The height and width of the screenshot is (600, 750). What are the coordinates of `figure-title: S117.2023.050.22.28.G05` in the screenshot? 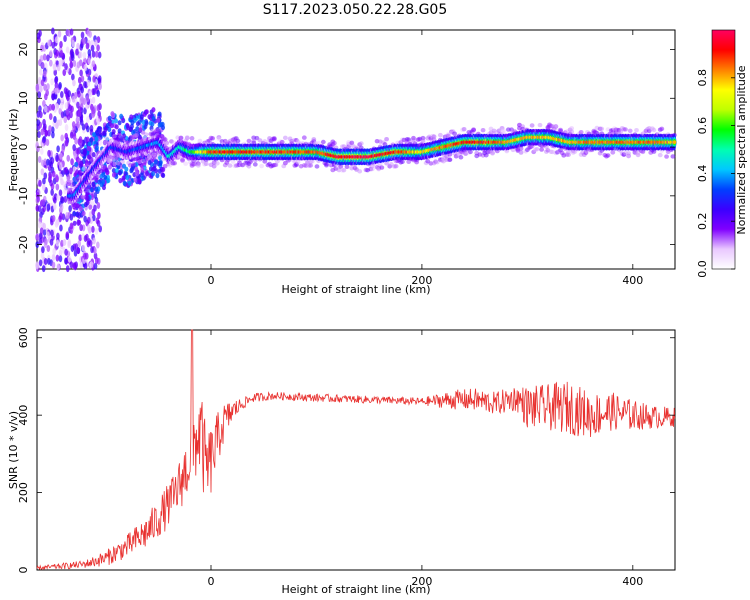 It's located at (355, 10).